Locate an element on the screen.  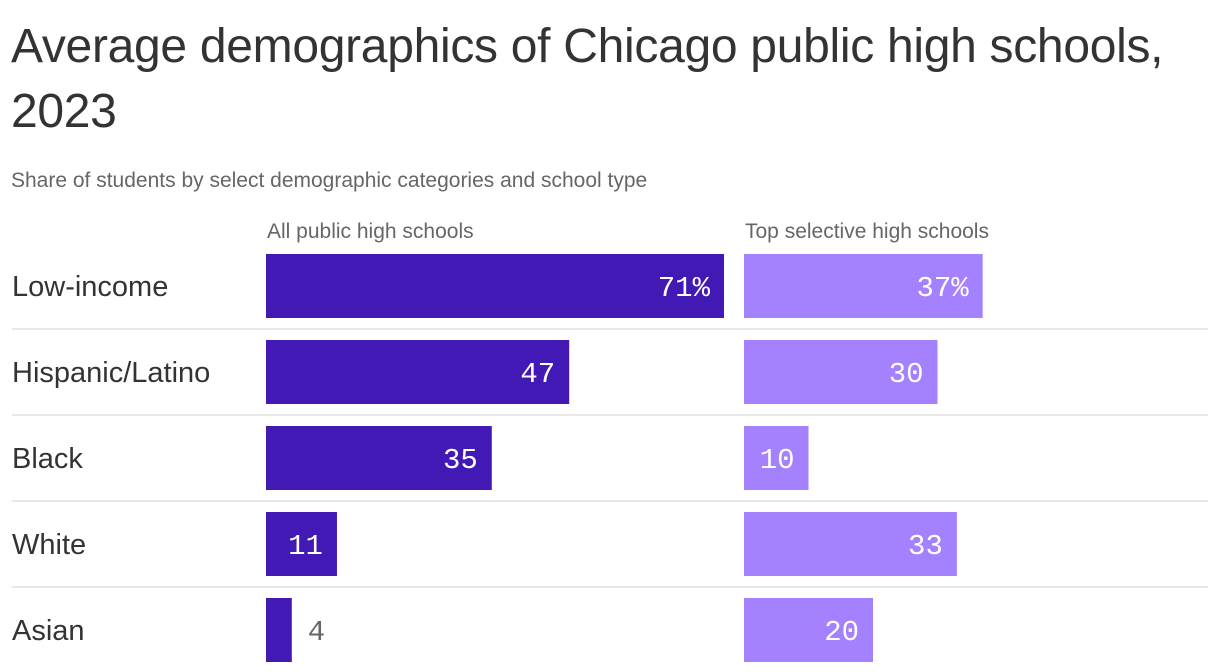
column-header: Top selective high schools is located at coordinates (867, 231).